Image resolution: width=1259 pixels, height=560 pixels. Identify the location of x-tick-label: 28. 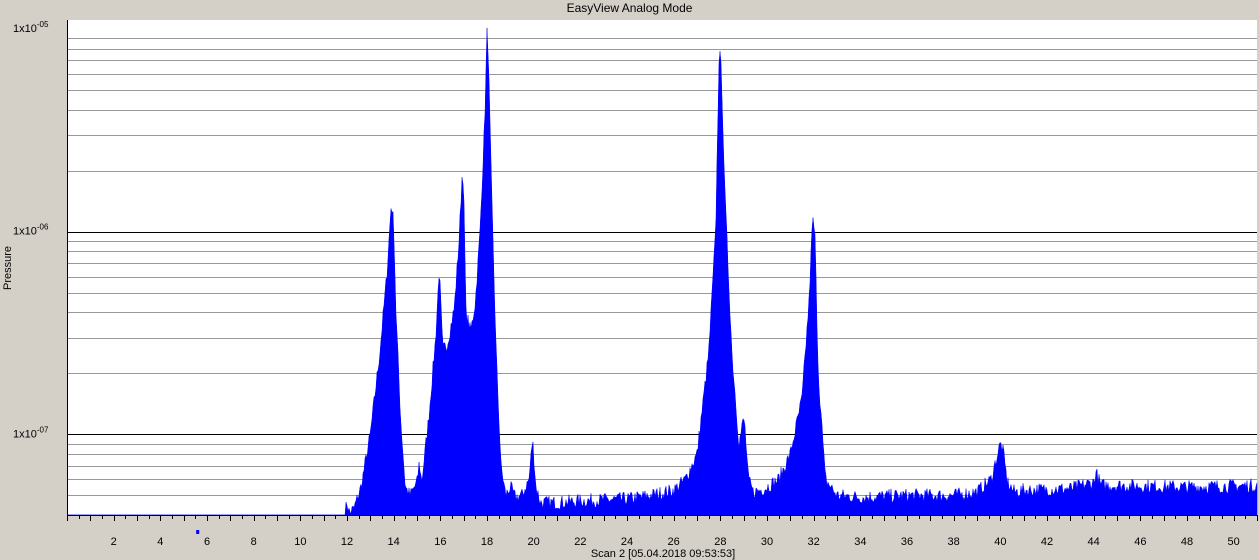
(720, 542).